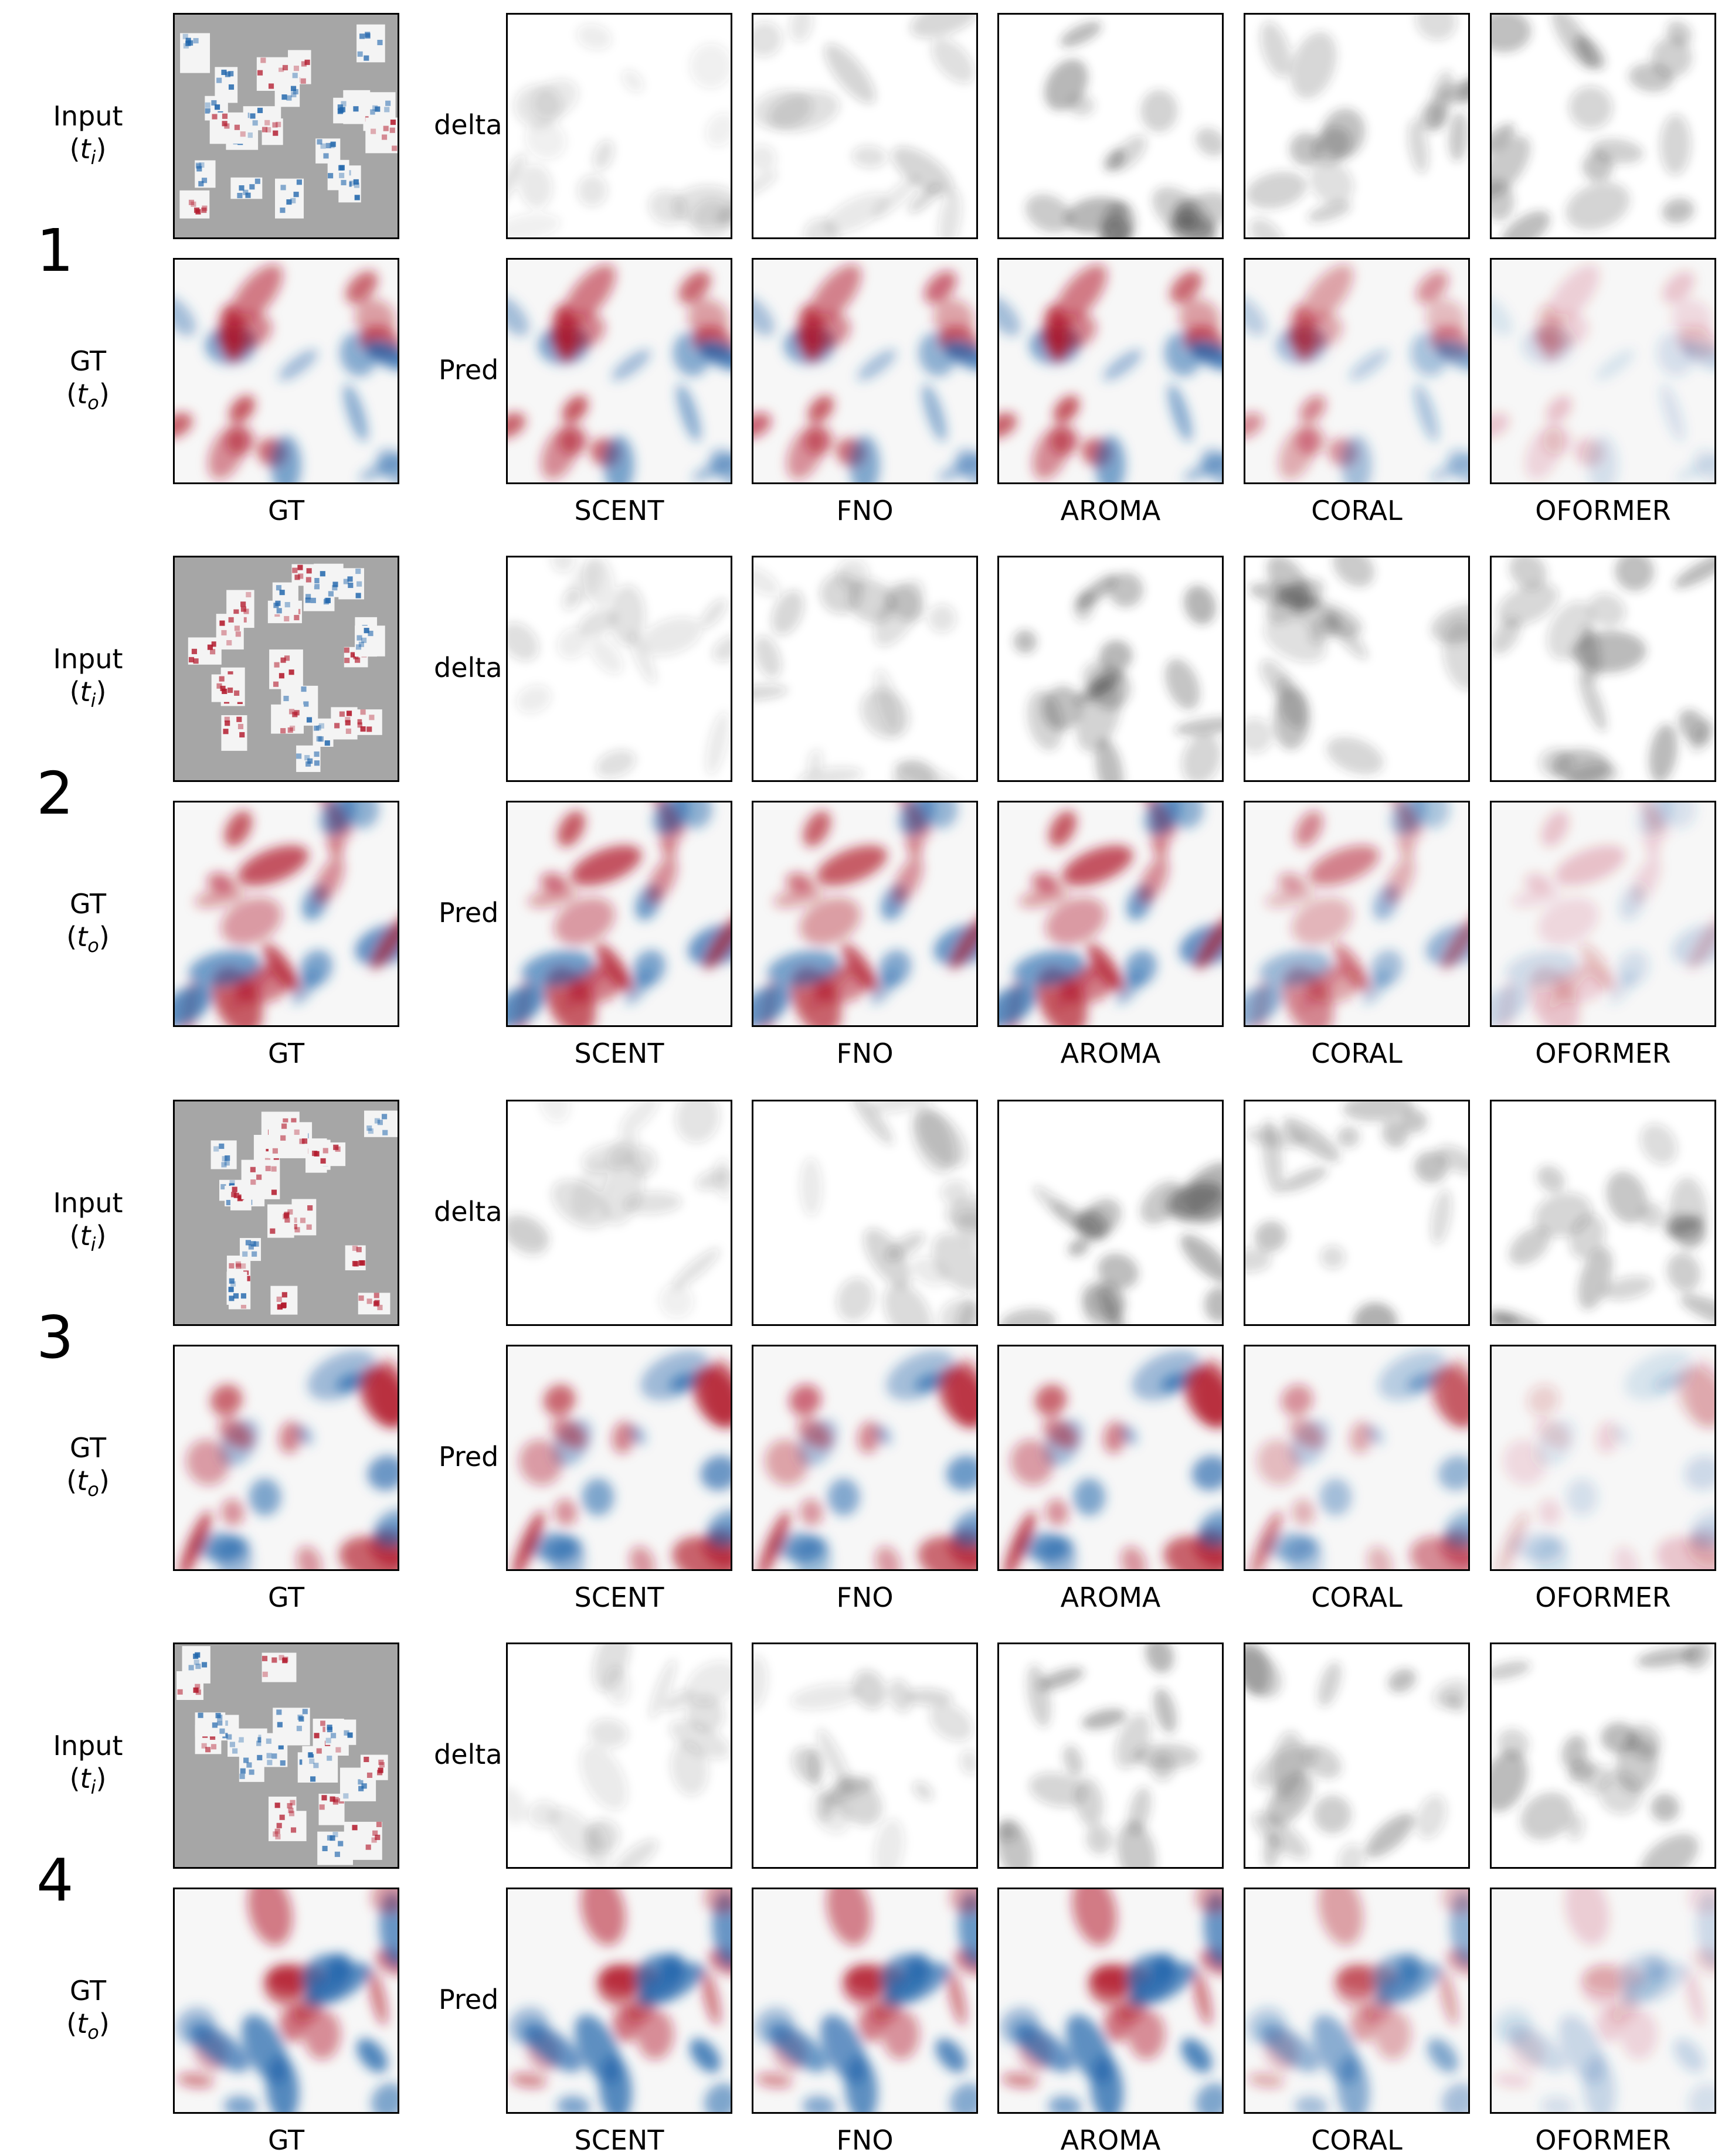 The height and width of the screenshot is (2156, 1725). Describe the element at coordinates (1357, 2140) in the screenshot. I see `column-name-coral: CORAL` at that location.